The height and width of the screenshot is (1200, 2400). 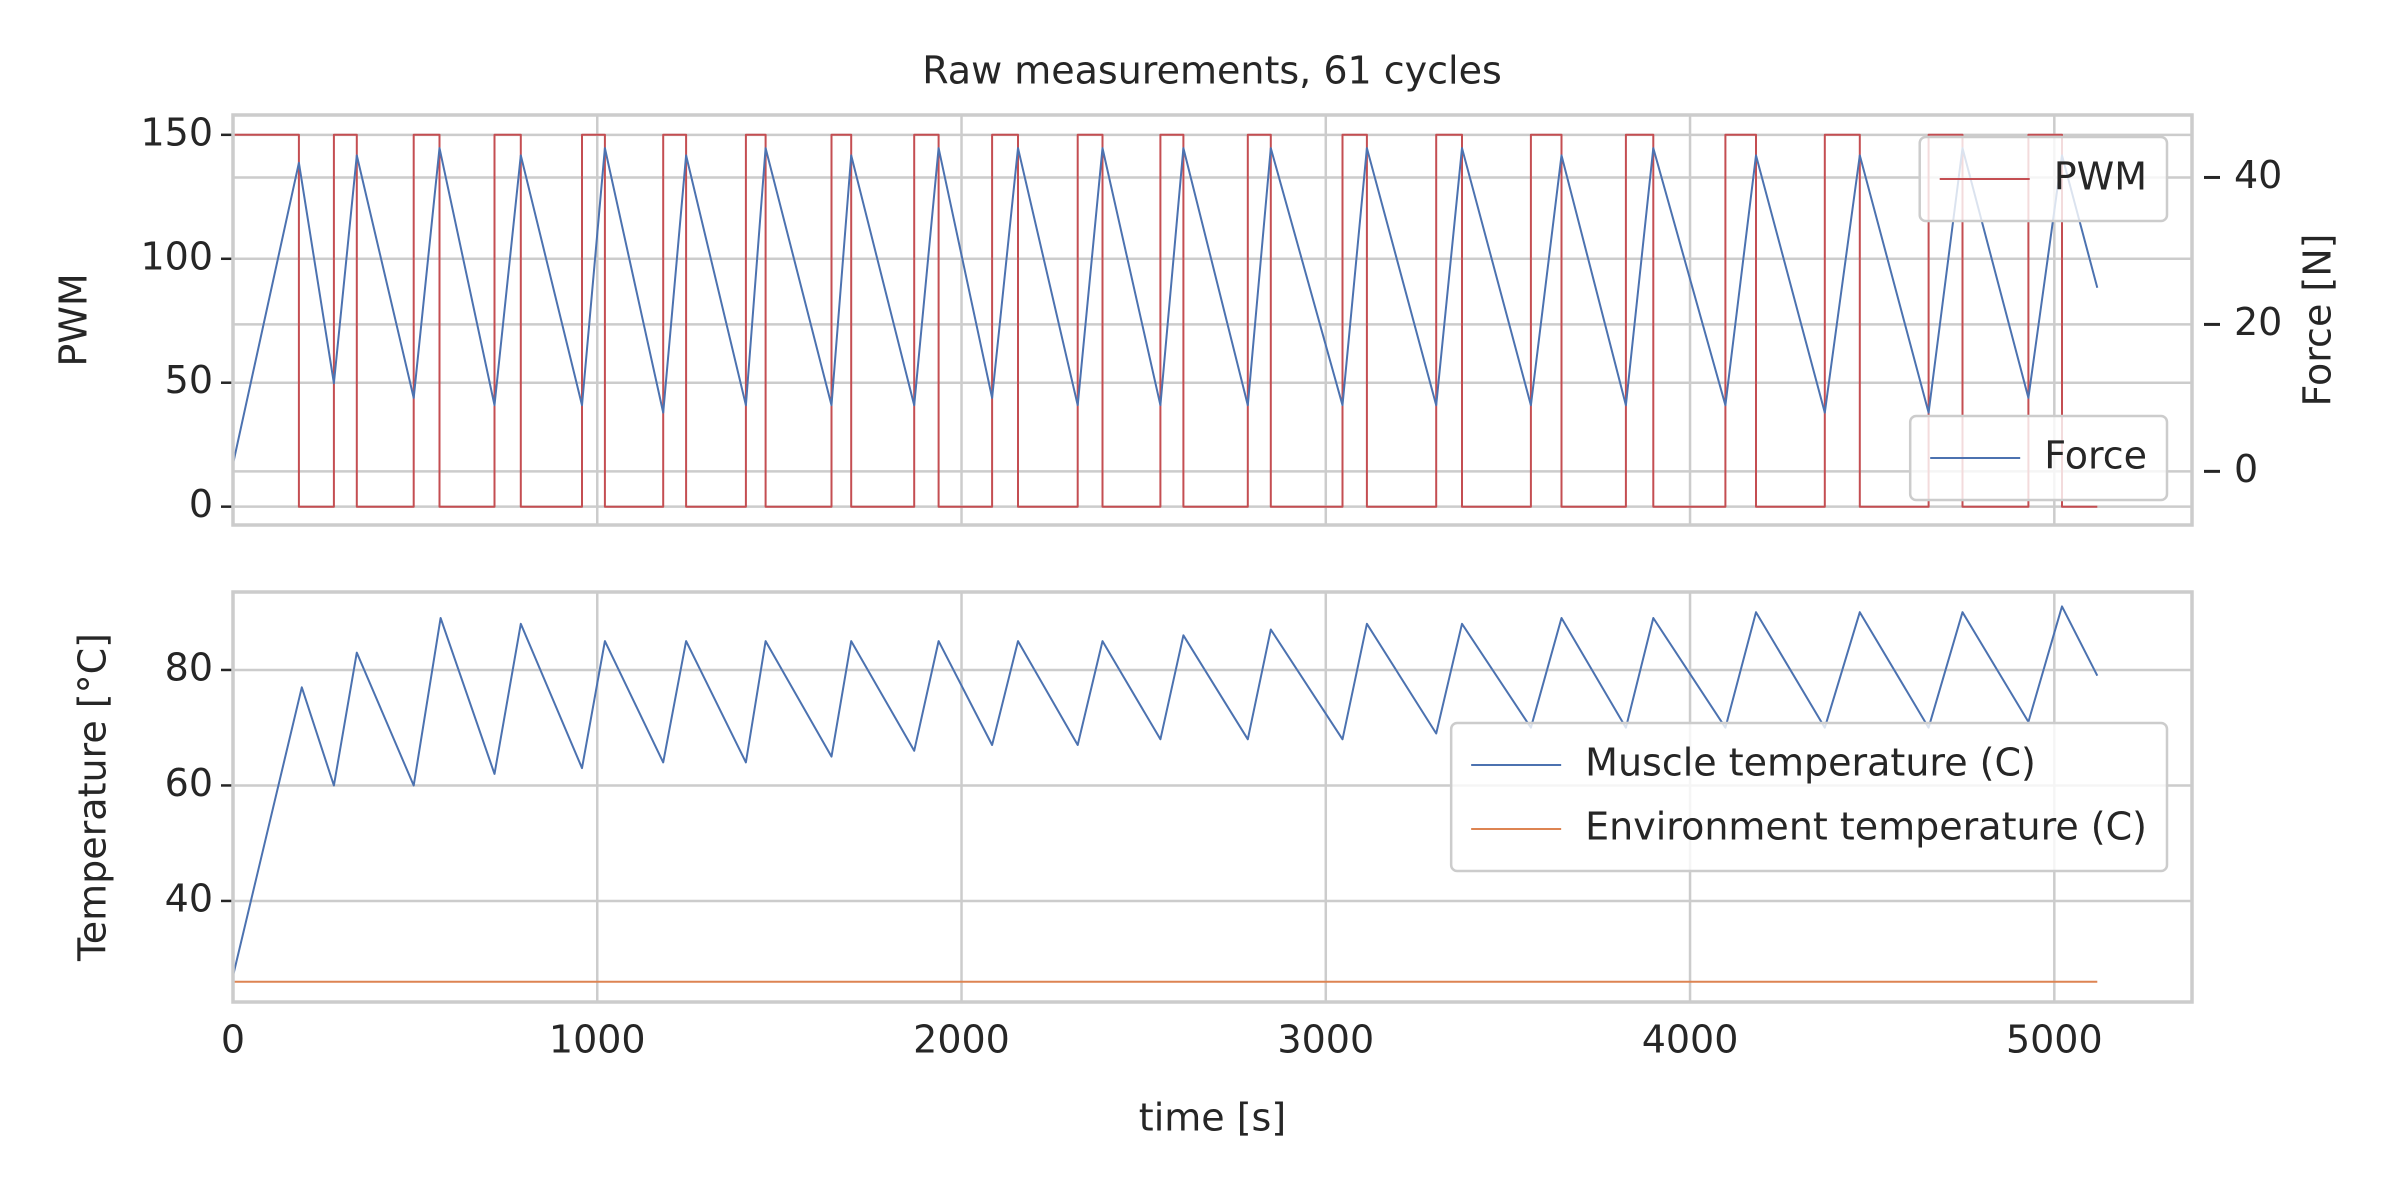 I want to click on y-axis-label: PWM, so click(x=74, y=319).